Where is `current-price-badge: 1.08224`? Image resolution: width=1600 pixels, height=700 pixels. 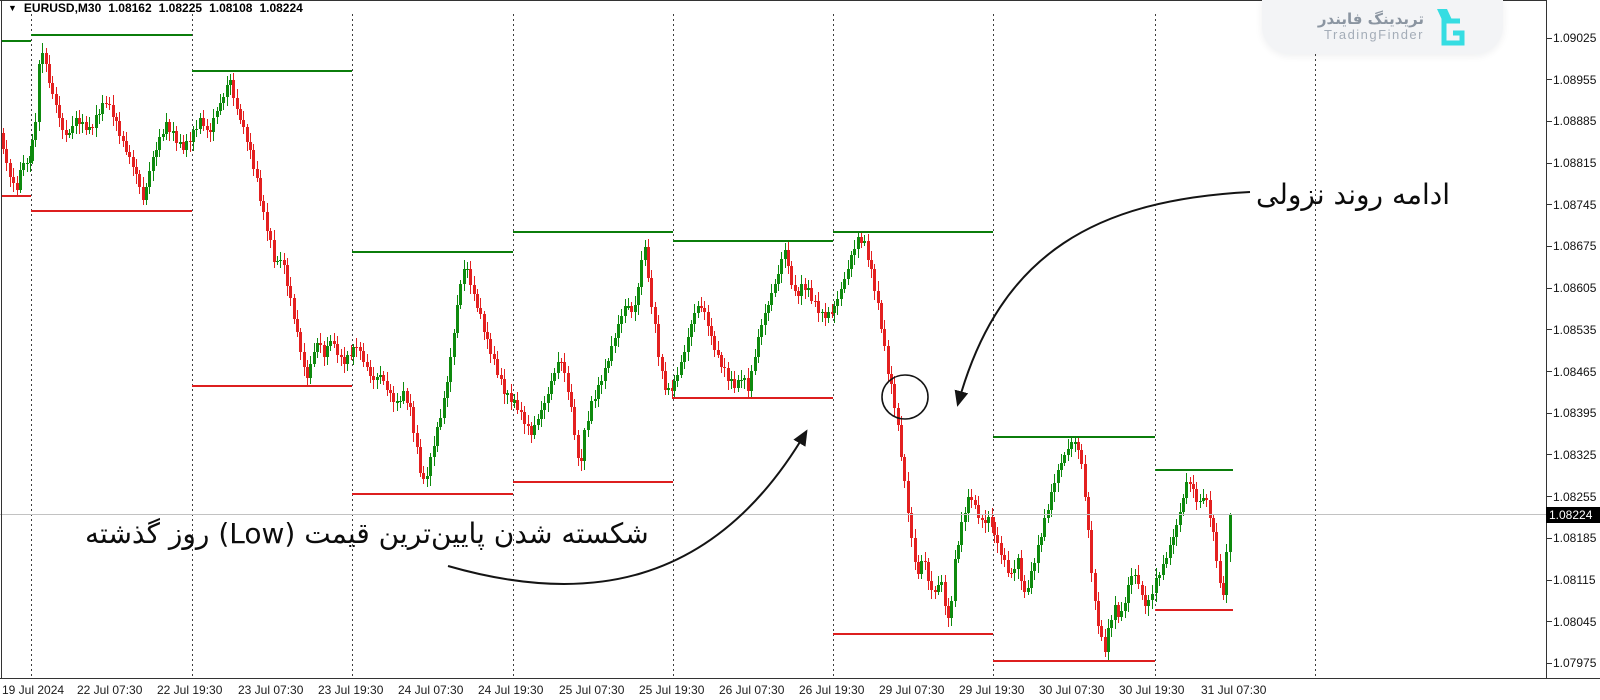
current-price-badge: 1.08224 is located at coordinates (1573, 515).